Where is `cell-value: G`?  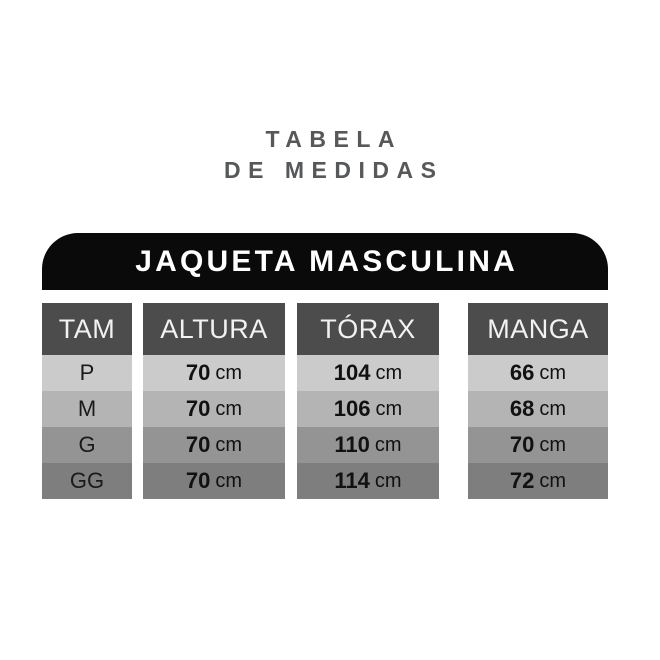
cell-value: G is located at coordinates (87, 444).